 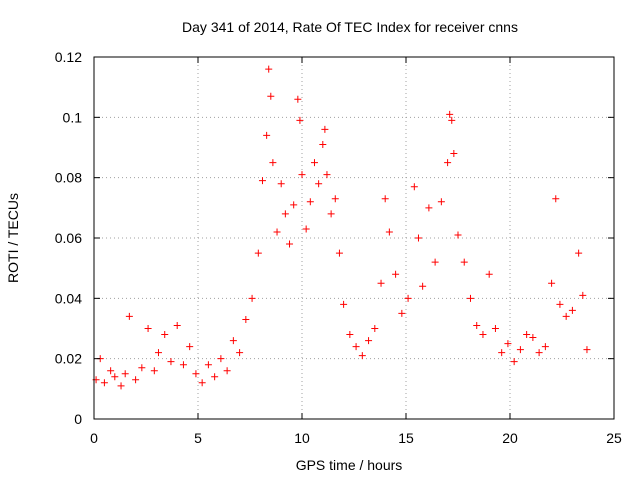 I want to click on y-tick-label: 0.1, so click(x=73, y=117).